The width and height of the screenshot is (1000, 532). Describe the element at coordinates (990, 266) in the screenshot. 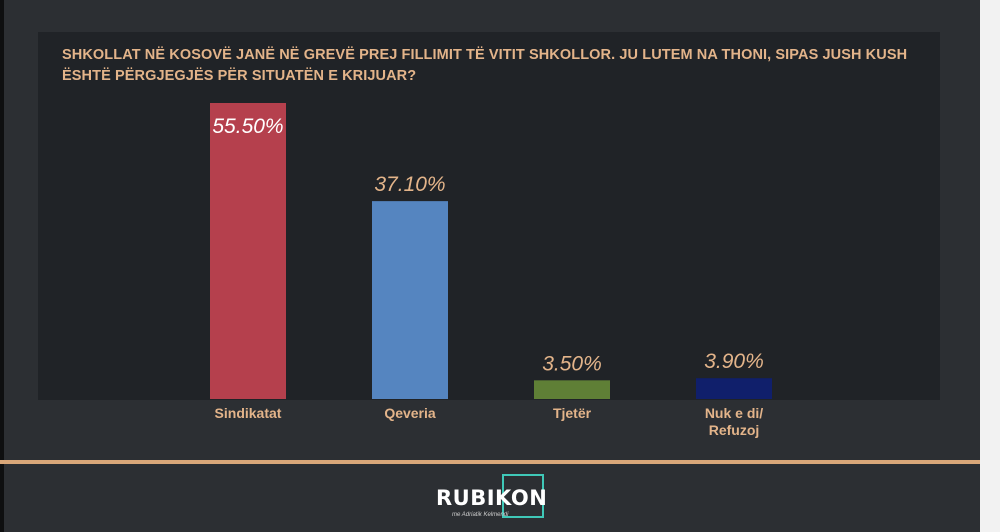

I see `right-edge` at that location.